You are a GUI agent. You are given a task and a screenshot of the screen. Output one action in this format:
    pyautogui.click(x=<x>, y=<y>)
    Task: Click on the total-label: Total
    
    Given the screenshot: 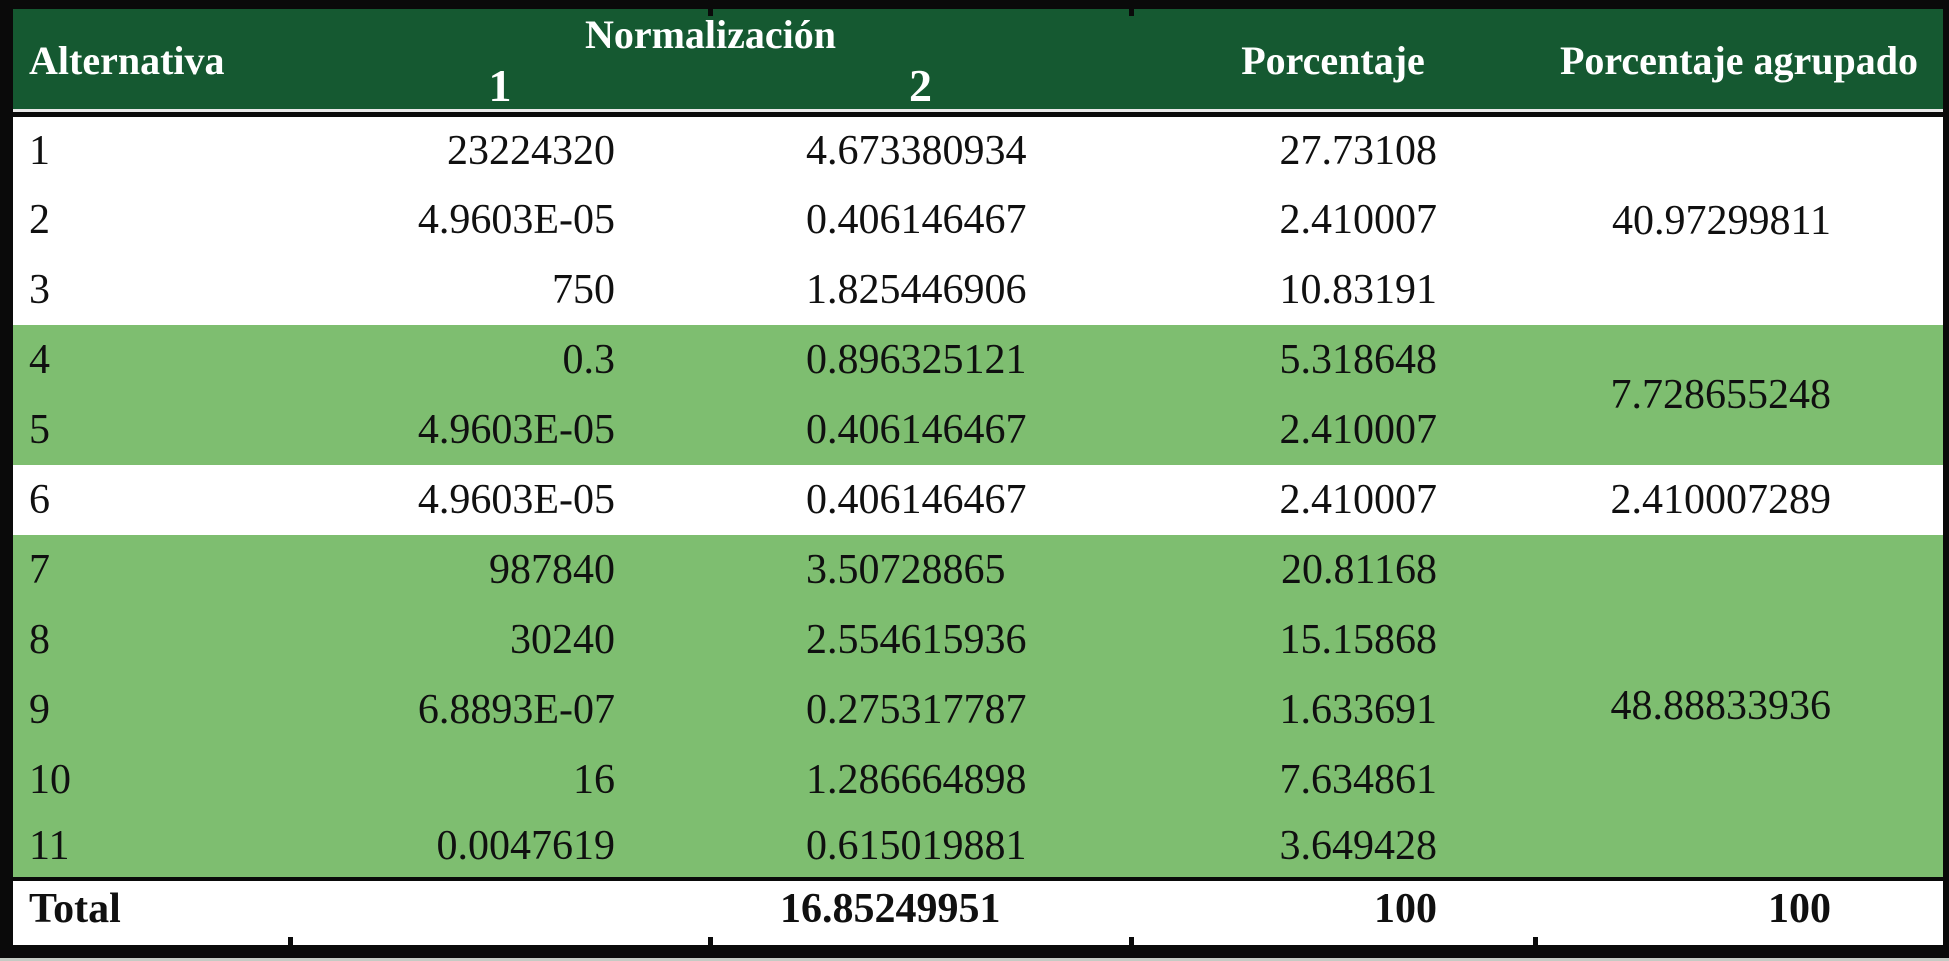 What is the action you would take?
    pyautogui.click(x=151, y=907)
    